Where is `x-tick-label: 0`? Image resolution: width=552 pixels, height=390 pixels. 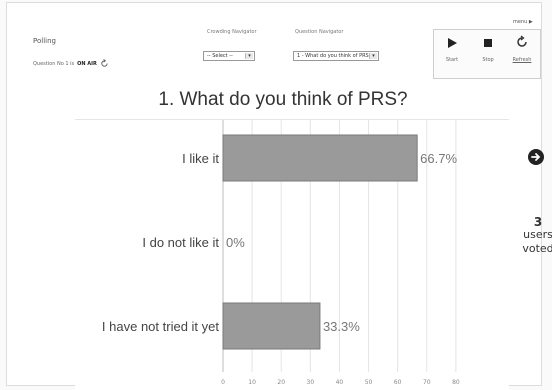 x-tick-label: 0 is located at coordinates (223, 382).